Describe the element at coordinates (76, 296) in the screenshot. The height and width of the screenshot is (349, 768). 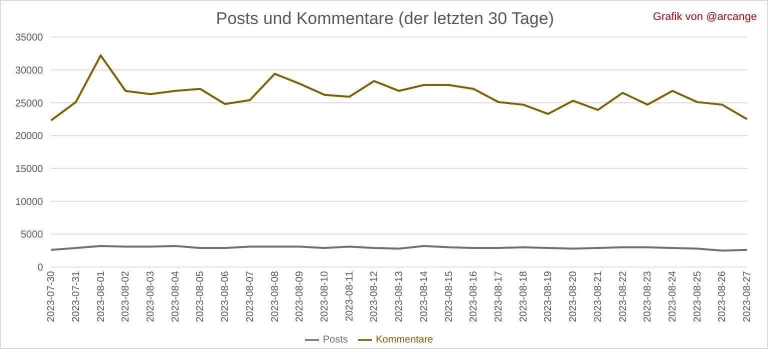
I see `x-tick-label: 2023-07-31` at that location.